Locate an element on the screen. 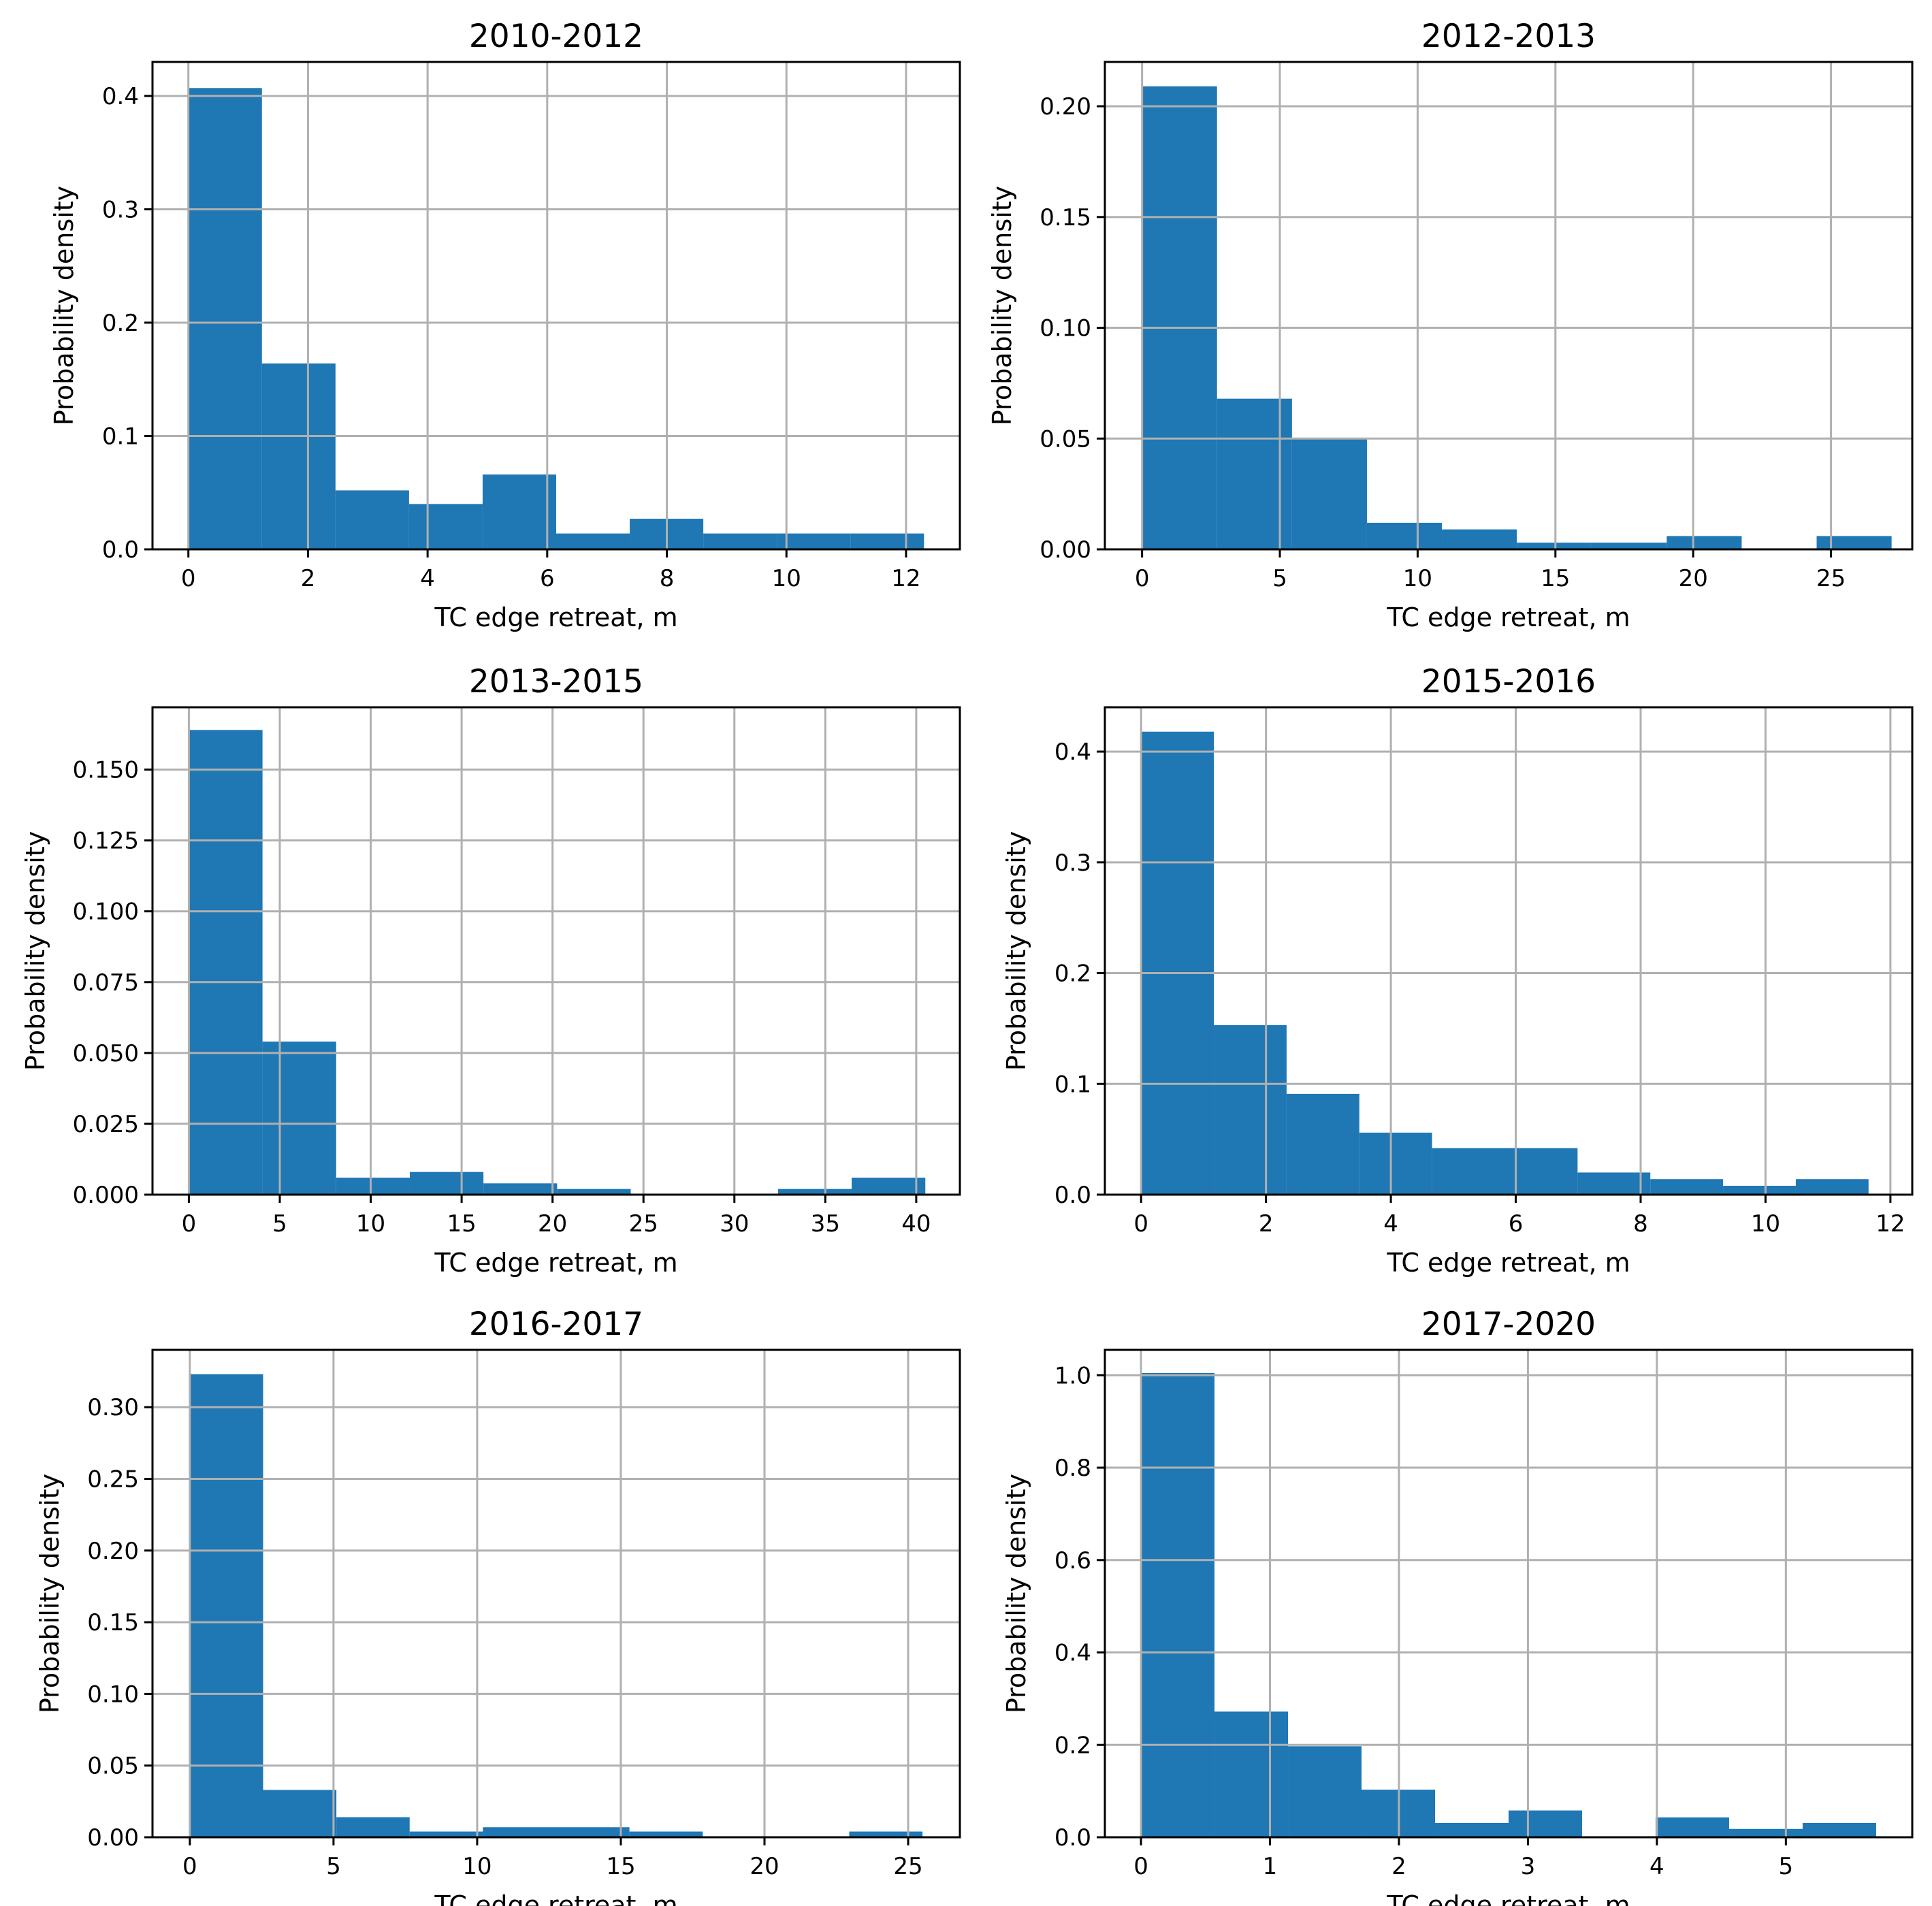  y-tick-label: 0.30 is located at coordinates (113, 1407).